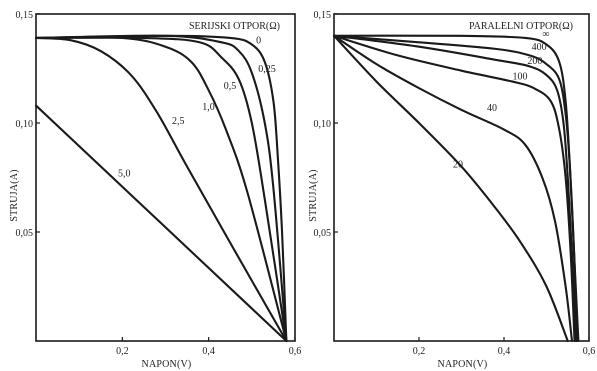 This screenshot has width=597, height=371. I want to click on series-label: 20, so click(458, 165).